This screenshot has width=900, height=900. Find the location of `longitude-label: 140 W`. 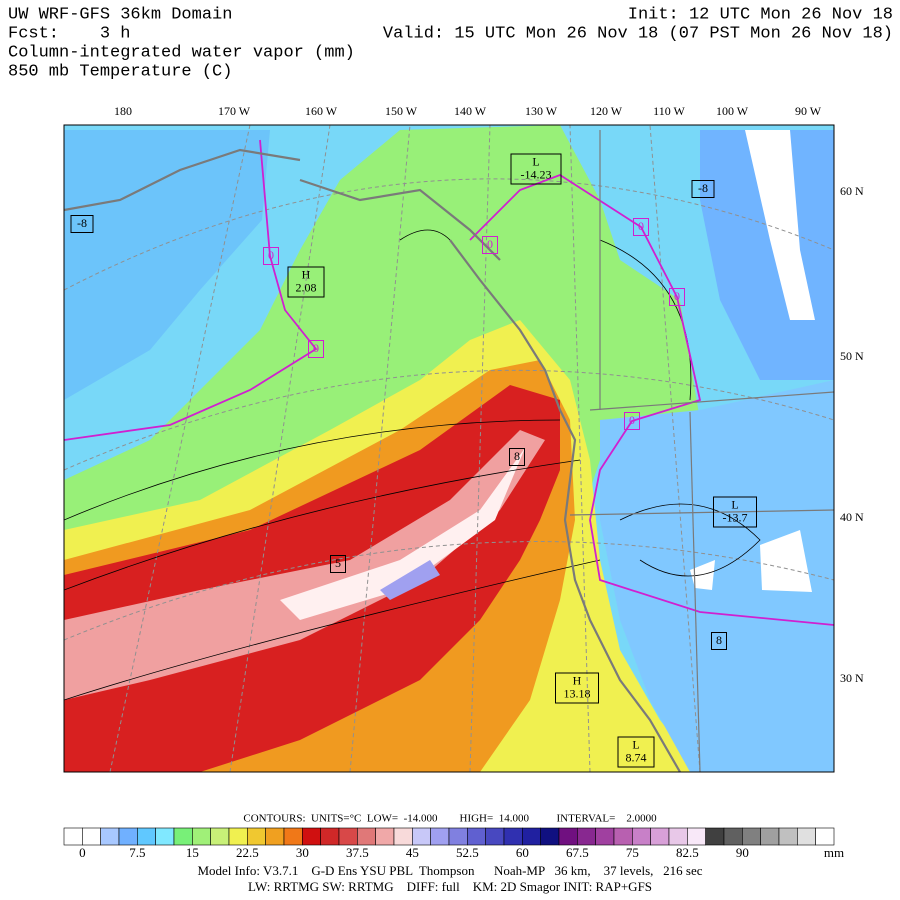

longitude-label: 140 W is located at coordinates (470, 111).